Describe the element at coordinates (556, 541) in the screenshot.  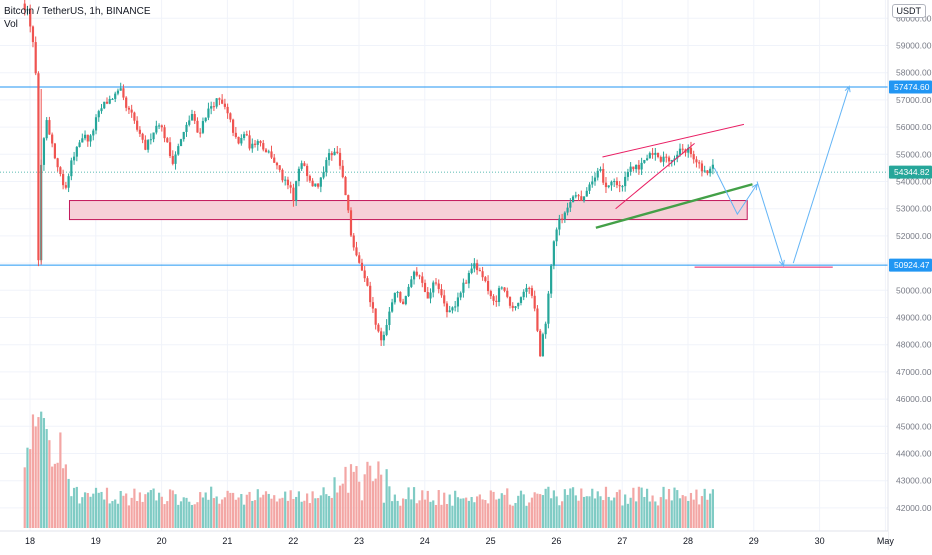
I see `time-tick-label: 26` at that location.